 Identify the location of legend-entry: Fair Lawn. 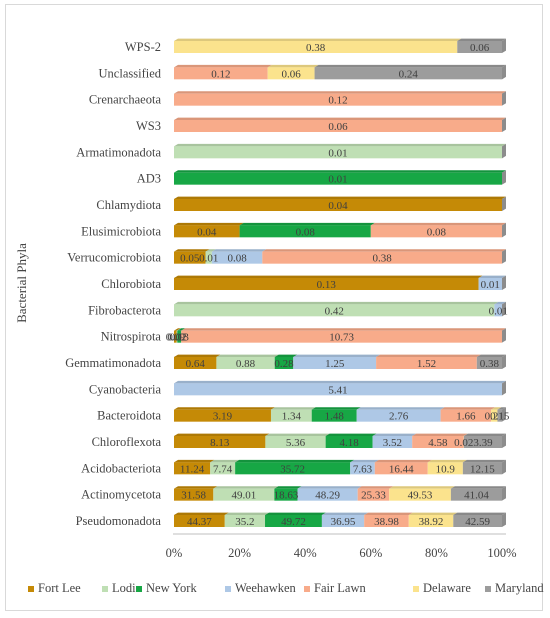
(340, 588).